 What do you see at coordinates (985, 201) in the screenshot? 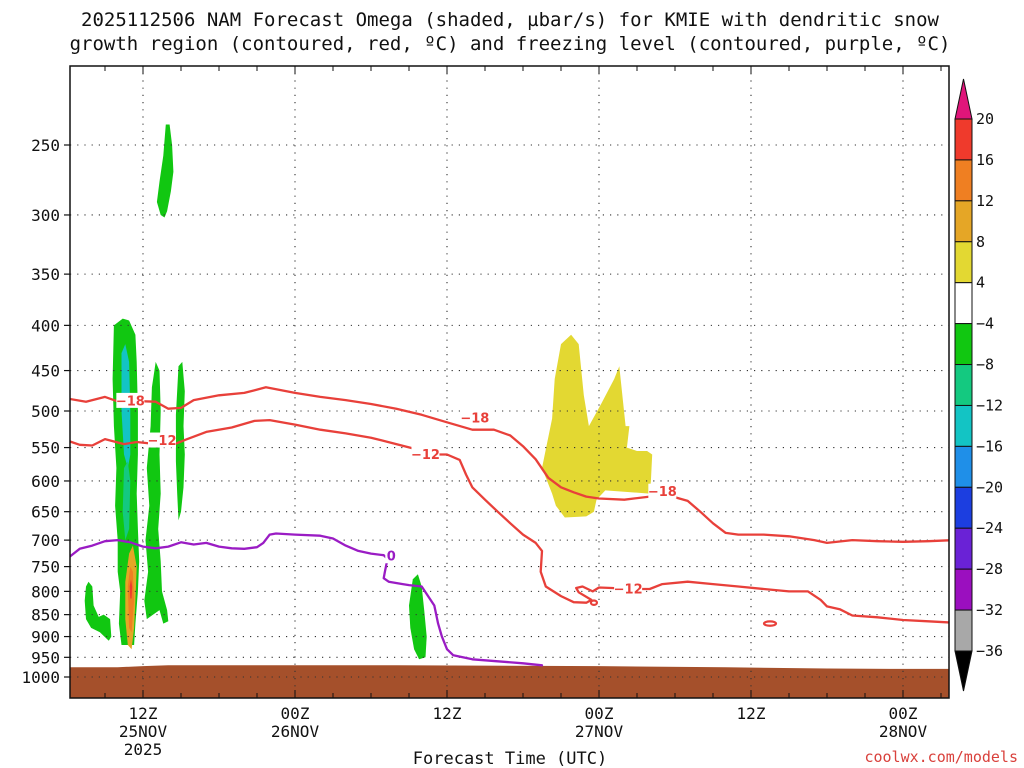
I see `colorbar-label-2: 12` at bounding box center [985, 201].